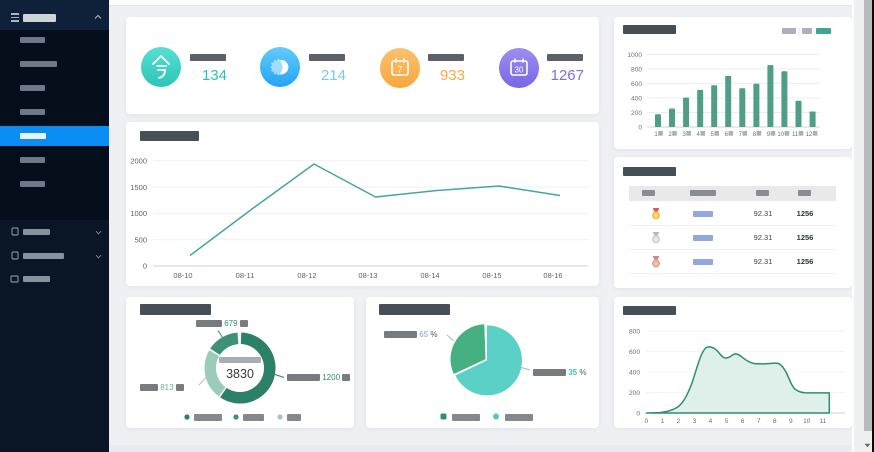 Image resolution: width=874 pixels, height=452 pixels. Describe the element at coordinates (552, 275) in the screenshot. I see `svg-text: 08-16` at that location.